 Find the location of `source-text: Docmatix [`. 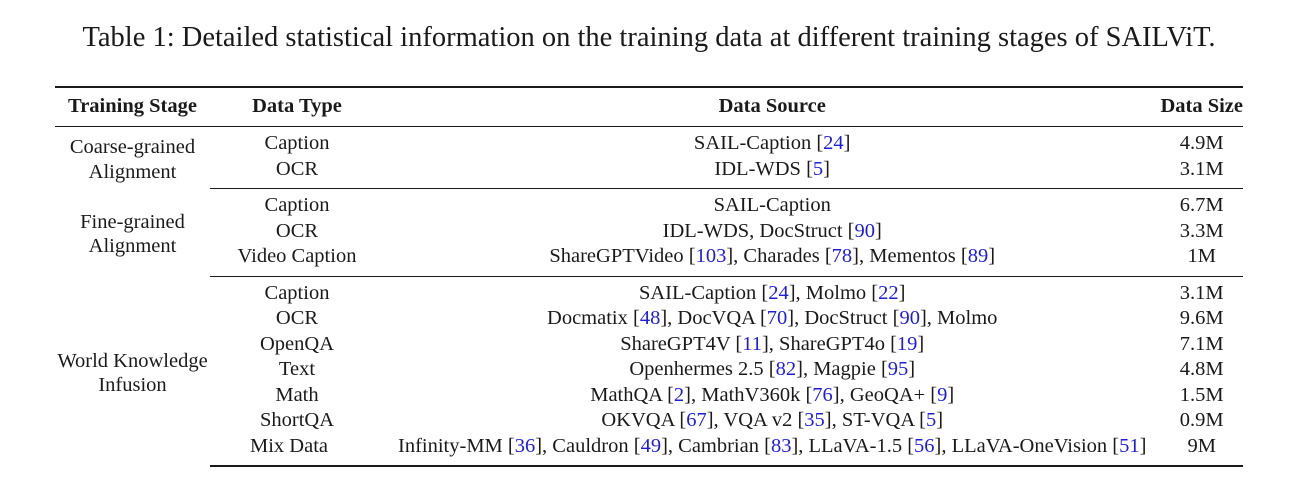

source-text: Docmatix [ is located at coordinates (593, 318).